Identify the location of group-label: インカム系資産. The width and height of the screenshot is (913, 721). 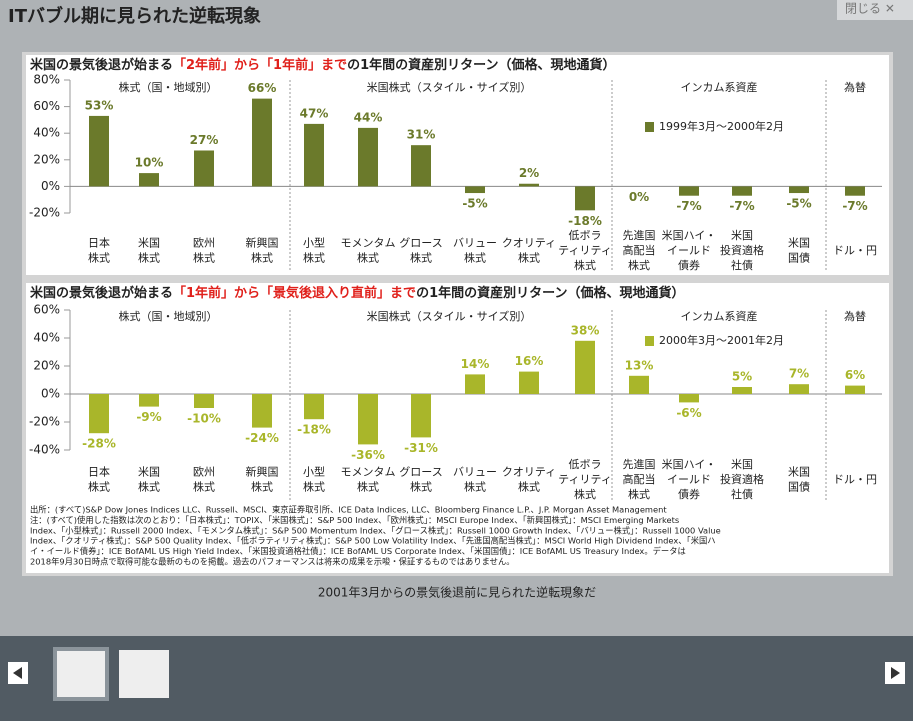
(719, 87).